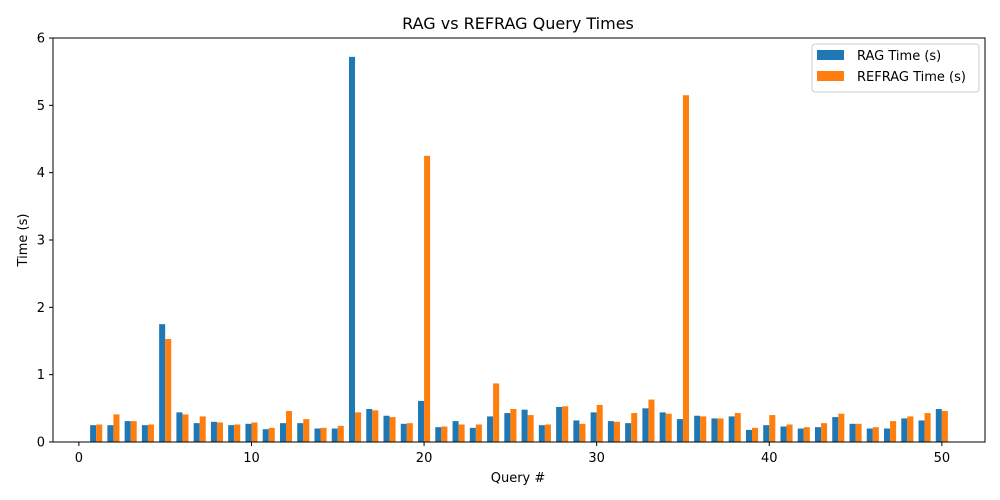 This screenshot has height=500, width=1000. I want to click on x-tick-label: 10, so click(251, 458).